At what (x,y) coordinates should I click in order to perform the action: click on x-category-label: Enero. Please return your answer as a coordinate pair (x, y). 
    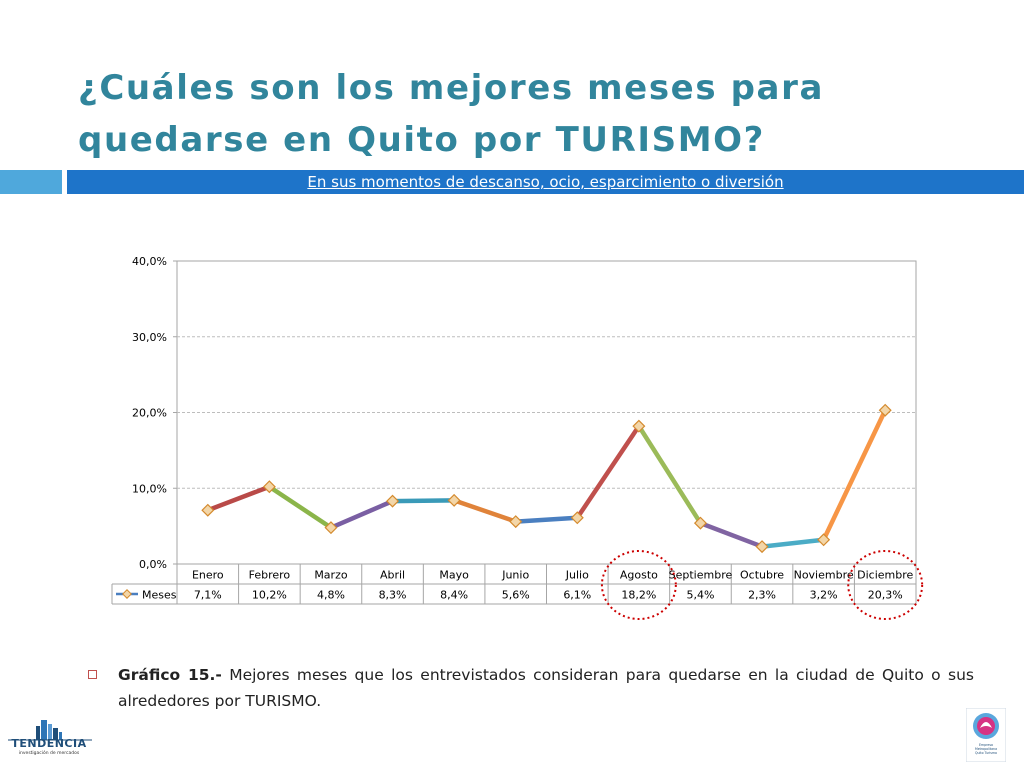
    Looking at the image, I should click on (208, 575).